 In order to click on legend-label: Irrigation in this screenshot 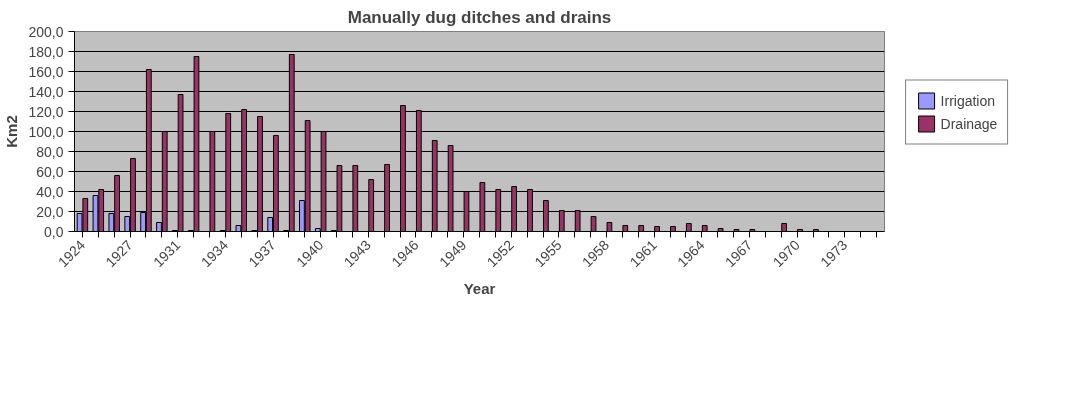, I will do `click(968, 100)`.